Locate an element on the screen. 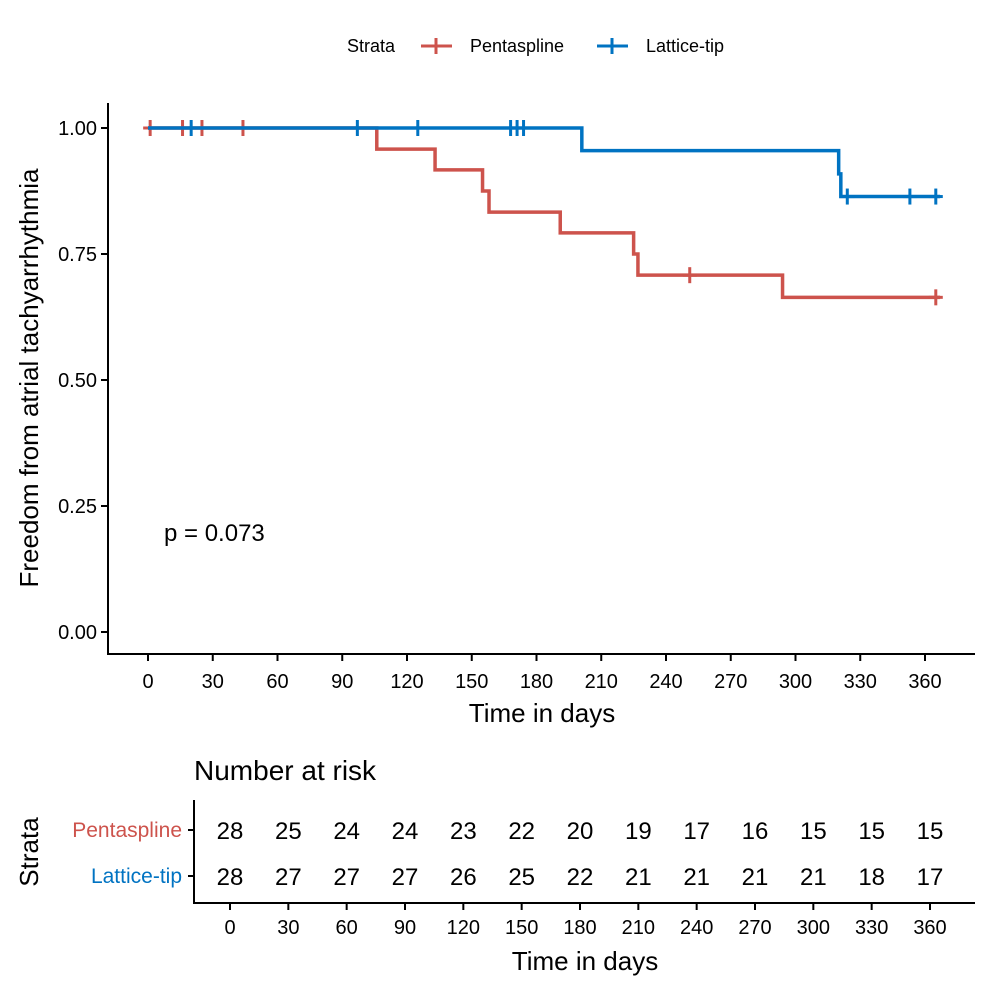  risk-x-tick-label: 180 is located at coordinates (579, 928).